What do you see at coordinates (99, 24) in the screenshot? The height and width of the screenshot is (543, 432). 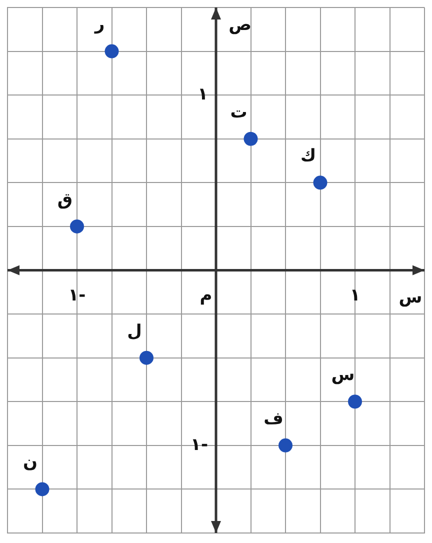 I see `annotation: ر` at bounding box center [99, 24].